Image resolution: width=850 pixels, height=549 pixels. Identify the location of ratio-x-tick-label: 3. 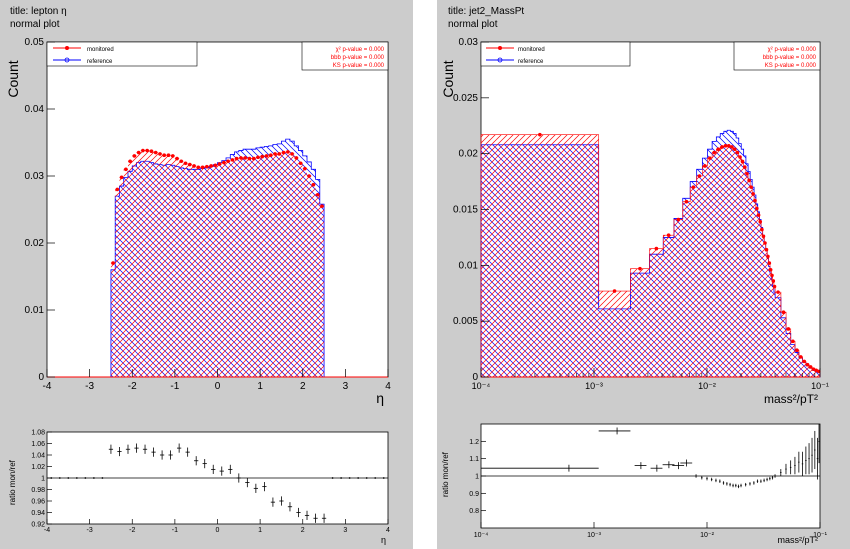
(345, 530).